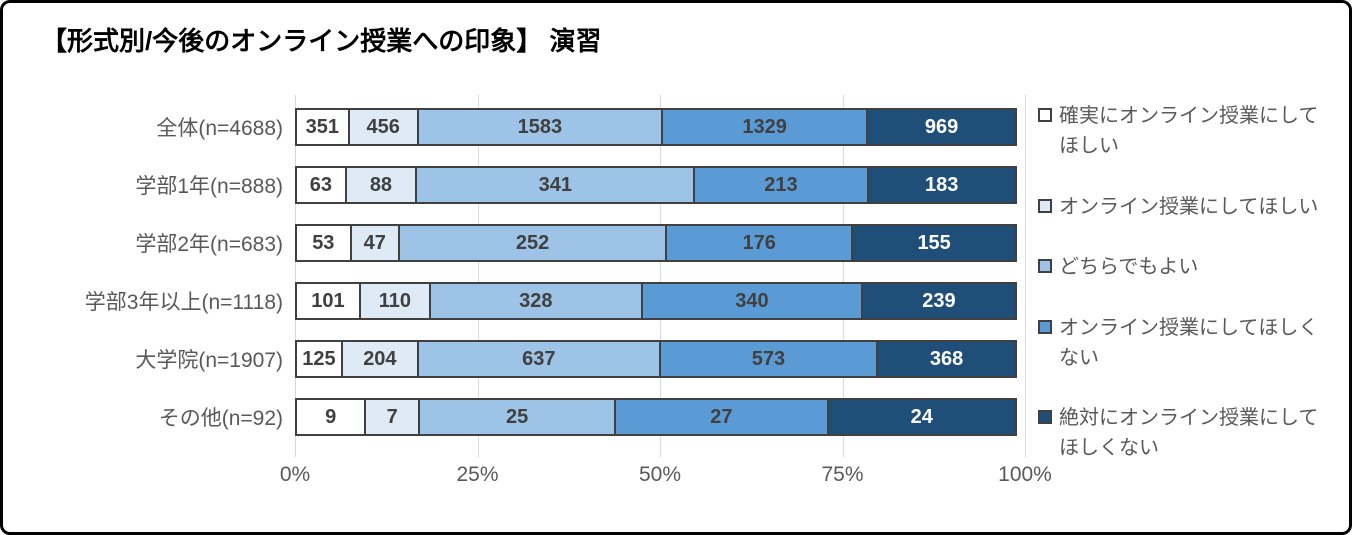 The image size is (1352, 535). I want to click on bar-segment: 9, so click(331, 417).